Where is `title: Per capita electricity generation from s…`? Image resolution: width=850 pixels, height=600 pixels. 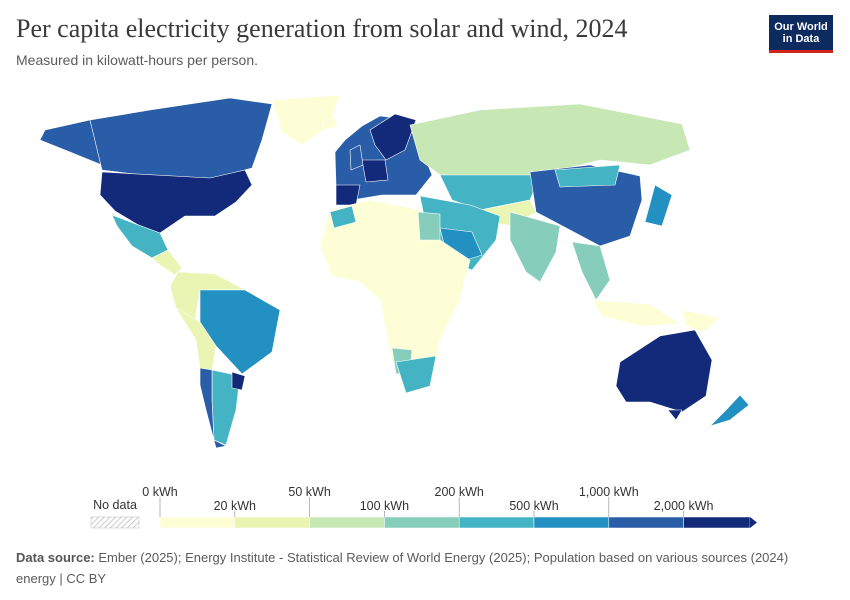 title: Per capita electricity generation from s… is located at coordinates (322, 28).